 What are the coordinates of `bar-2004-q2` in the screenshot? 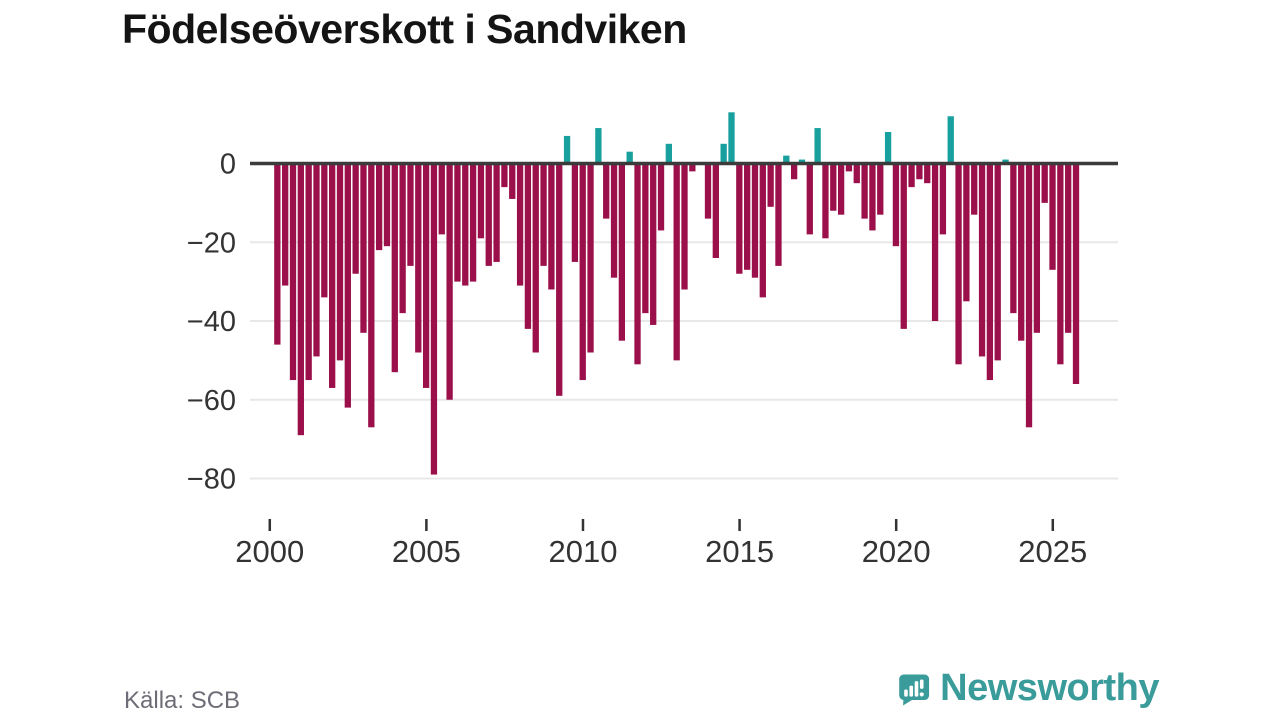 It's located at (410, 214).